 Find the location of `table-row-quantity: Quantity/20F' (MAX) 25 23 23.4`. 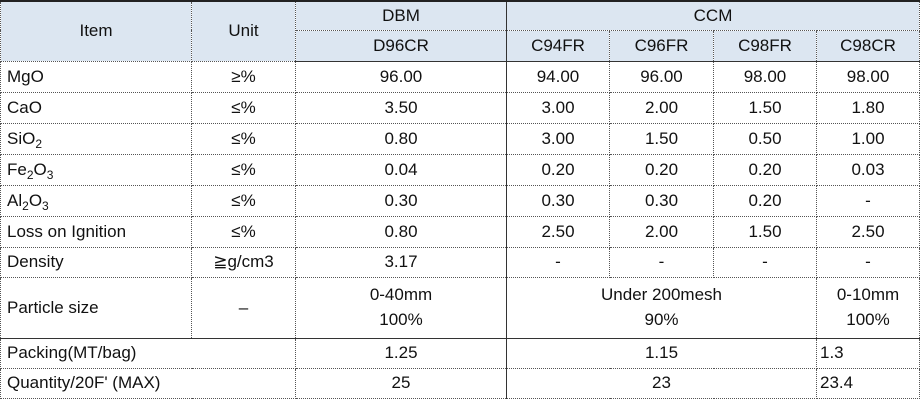

table-row-quantity: Quantity/20F' (MAX) 25 23 23.4 is located at coordinates (460, 383).